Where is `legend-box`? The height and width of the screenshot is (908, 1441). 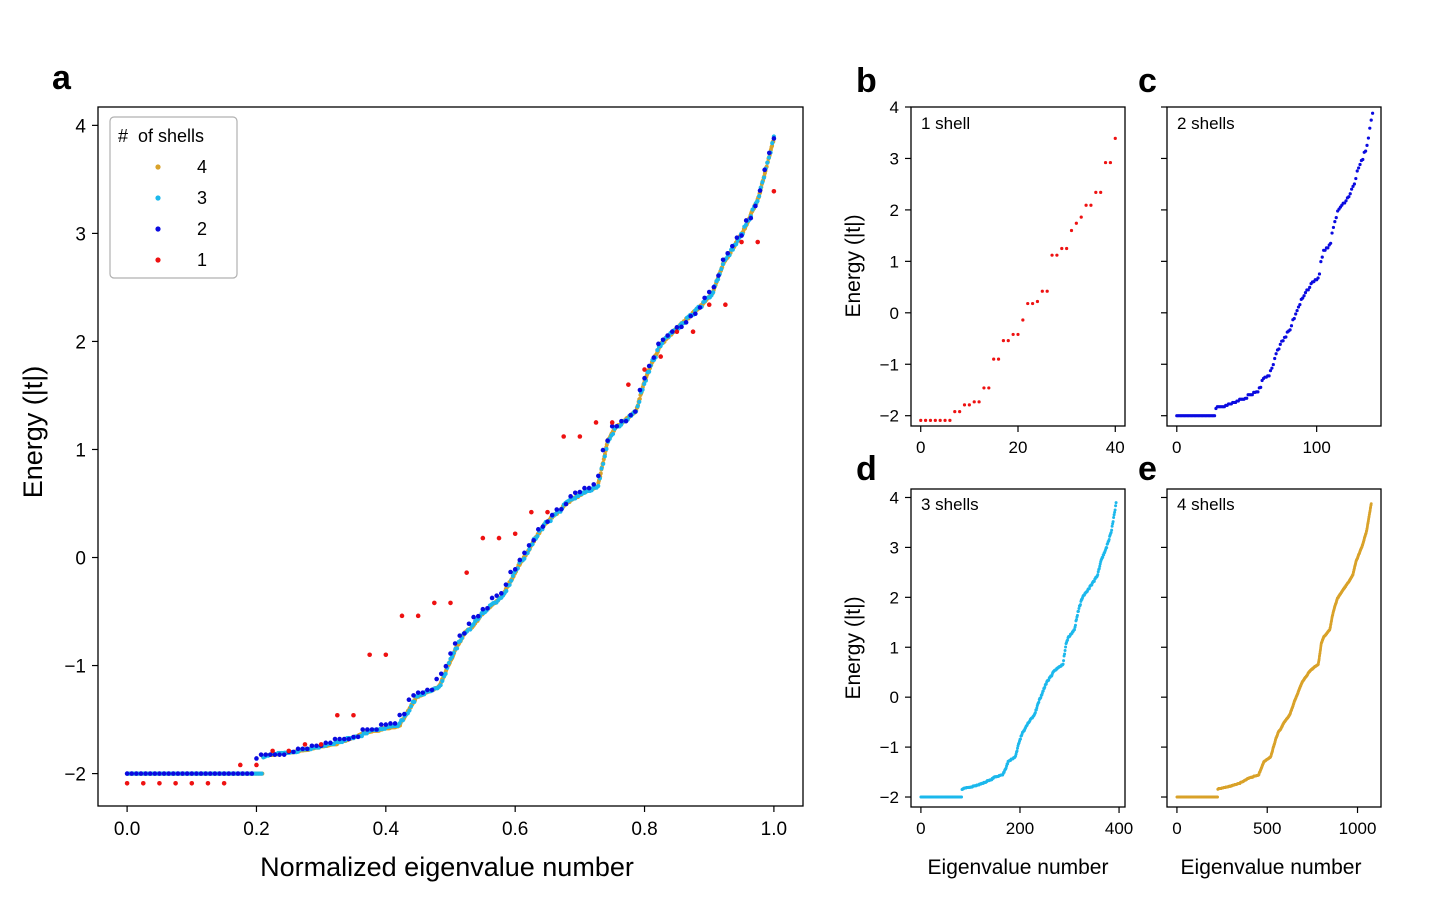 legend-box is located at coordinates (173, 197).